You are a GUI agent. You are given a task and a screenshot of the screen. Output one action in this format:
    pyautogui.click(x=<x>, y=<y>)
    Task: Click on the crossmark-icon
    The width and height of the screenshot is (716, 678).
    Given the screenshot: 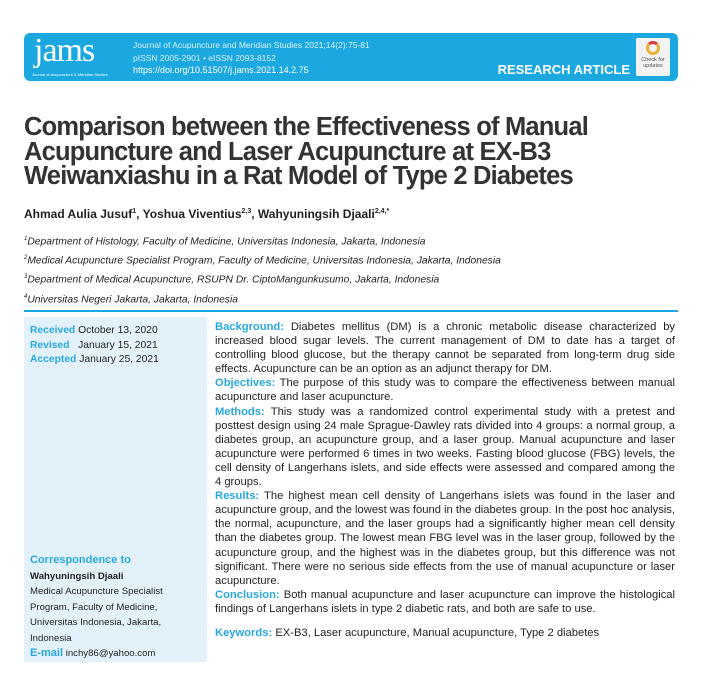 What is the action you would take?
    pyautogui.click(x=653, y=48)
    